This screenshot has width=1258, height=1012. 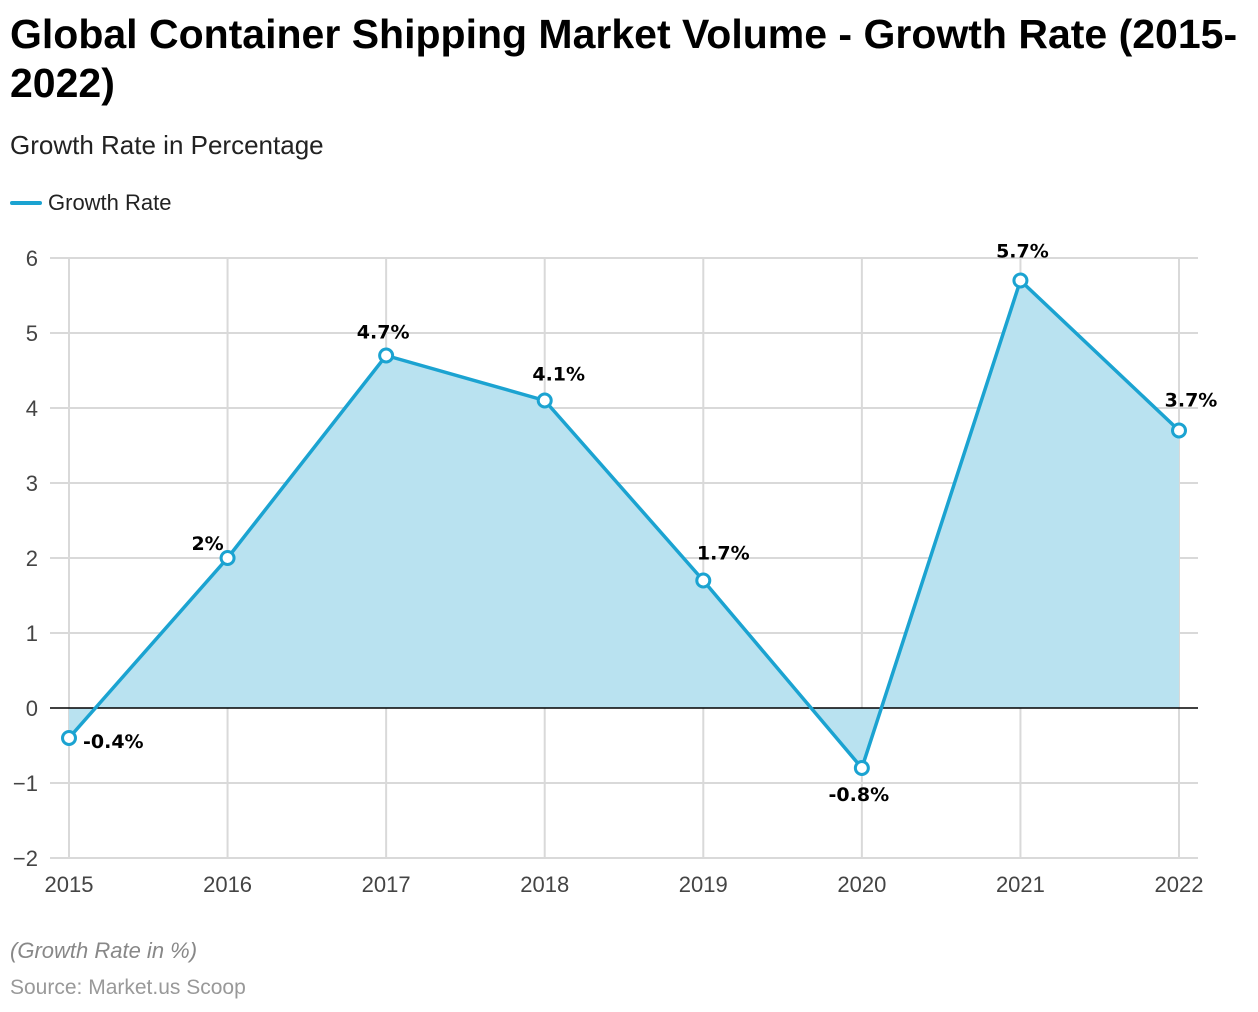 What do you see at coordinates (110, 202) in the screenshot?
I see `legend-label: Growth Rate` at bounding box center [110, 202].